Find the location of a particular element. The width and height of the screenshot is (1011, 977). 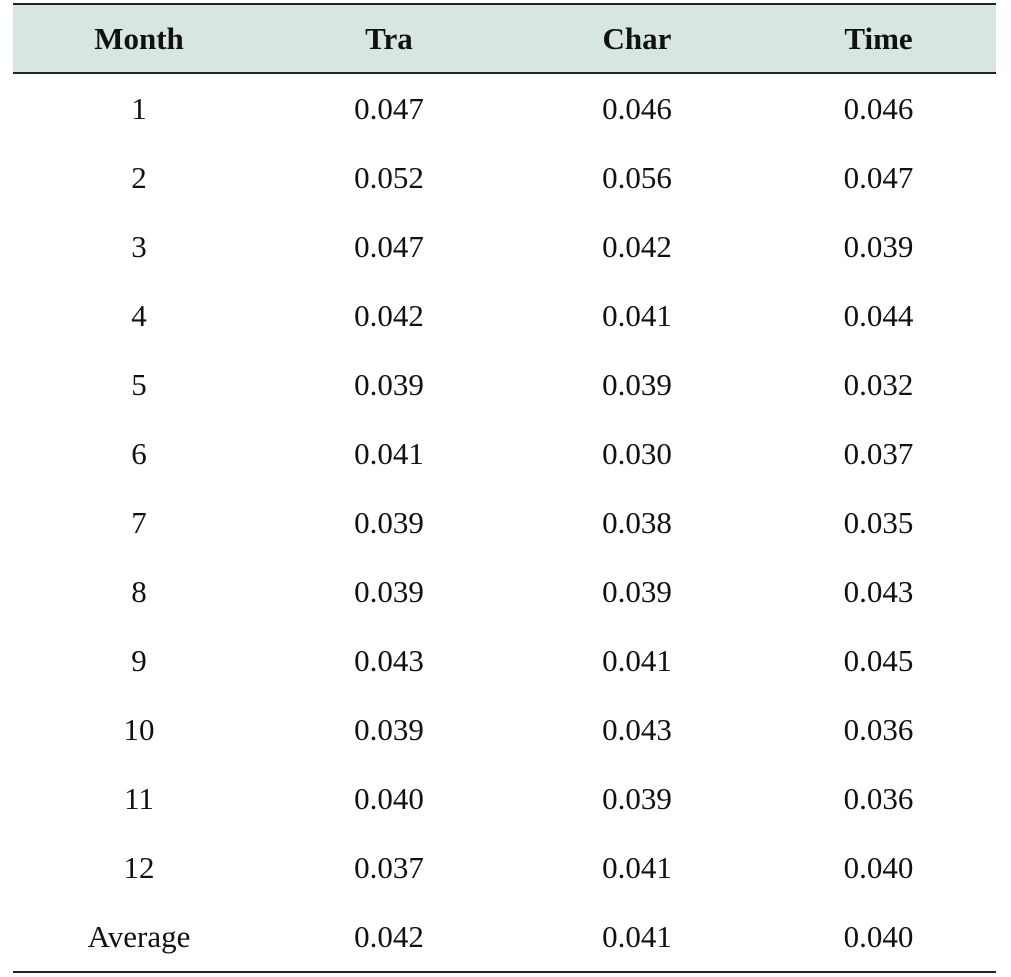

table-row: 11 0.040 0.039 0.036 is located at coordinates (504, 798).